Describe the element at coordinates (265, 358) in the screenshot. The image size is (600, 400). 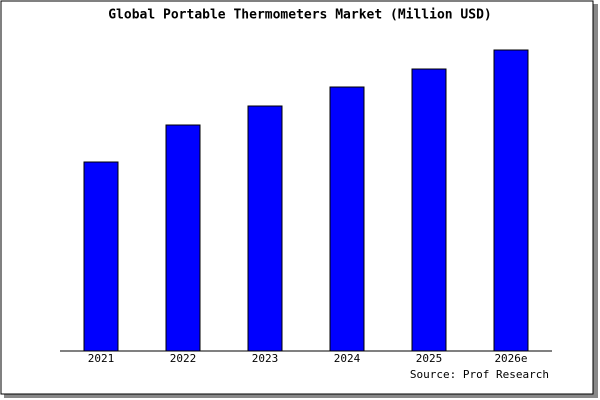
I see `x-tick-label: 2023` at that location.